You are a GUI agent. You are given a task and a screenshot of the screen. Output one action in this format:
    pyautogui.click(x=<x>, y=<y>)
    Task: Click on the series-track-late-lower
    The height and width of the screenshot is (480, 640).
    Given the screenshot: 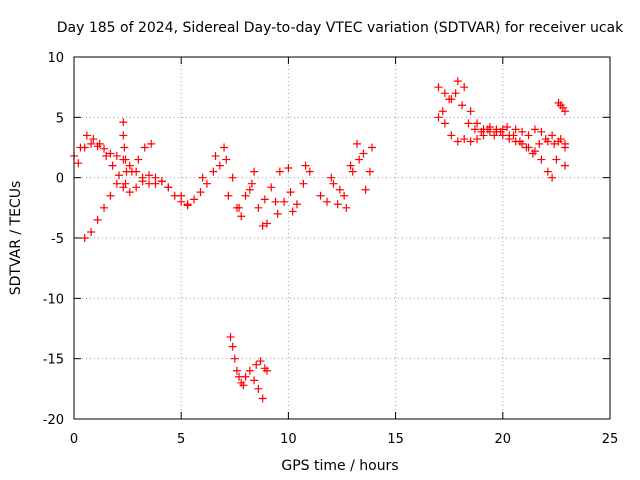 What is the action you would take?
    pyautogui.click(x=501, y=147)
    